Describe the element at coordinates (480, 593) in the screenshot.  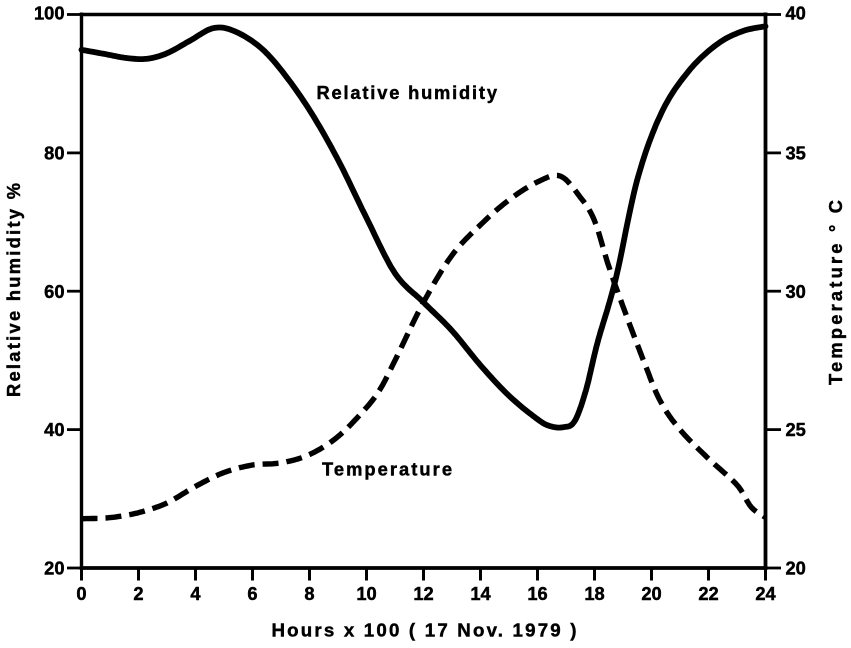
I see `svg-text: 14` at that location.